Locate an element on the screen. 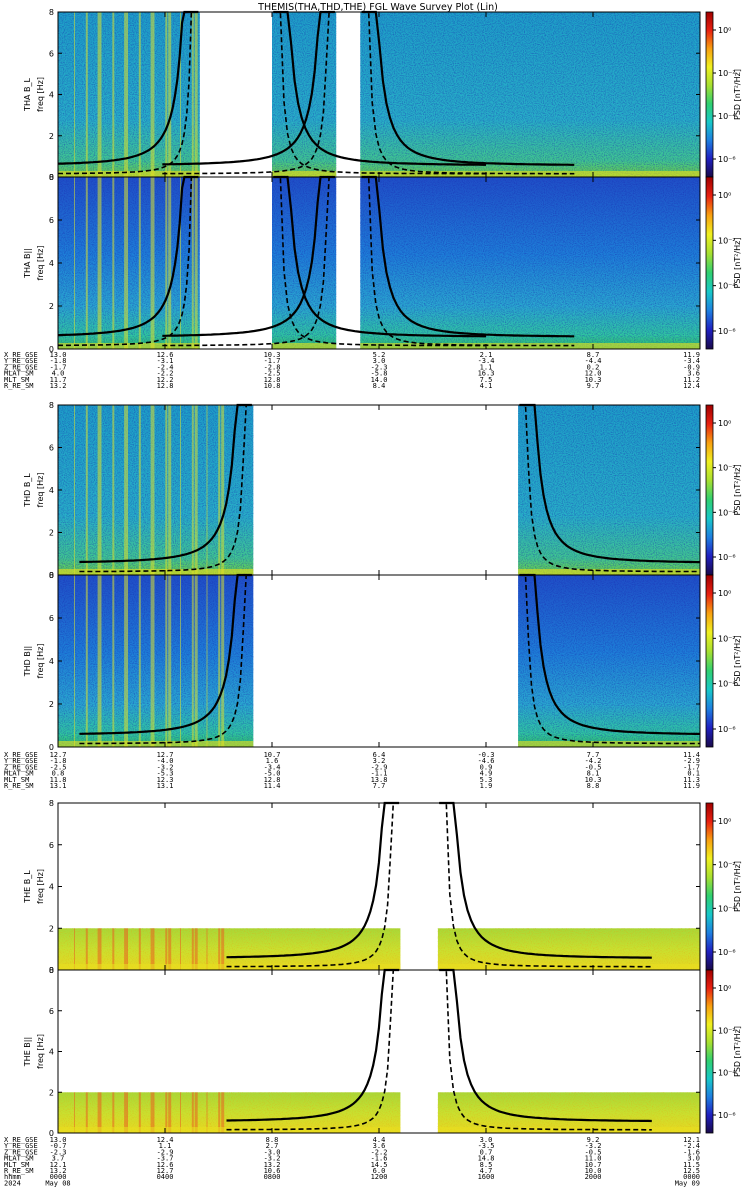  tha-bpar-cyclotron-line is located at coordinates (379, 256).